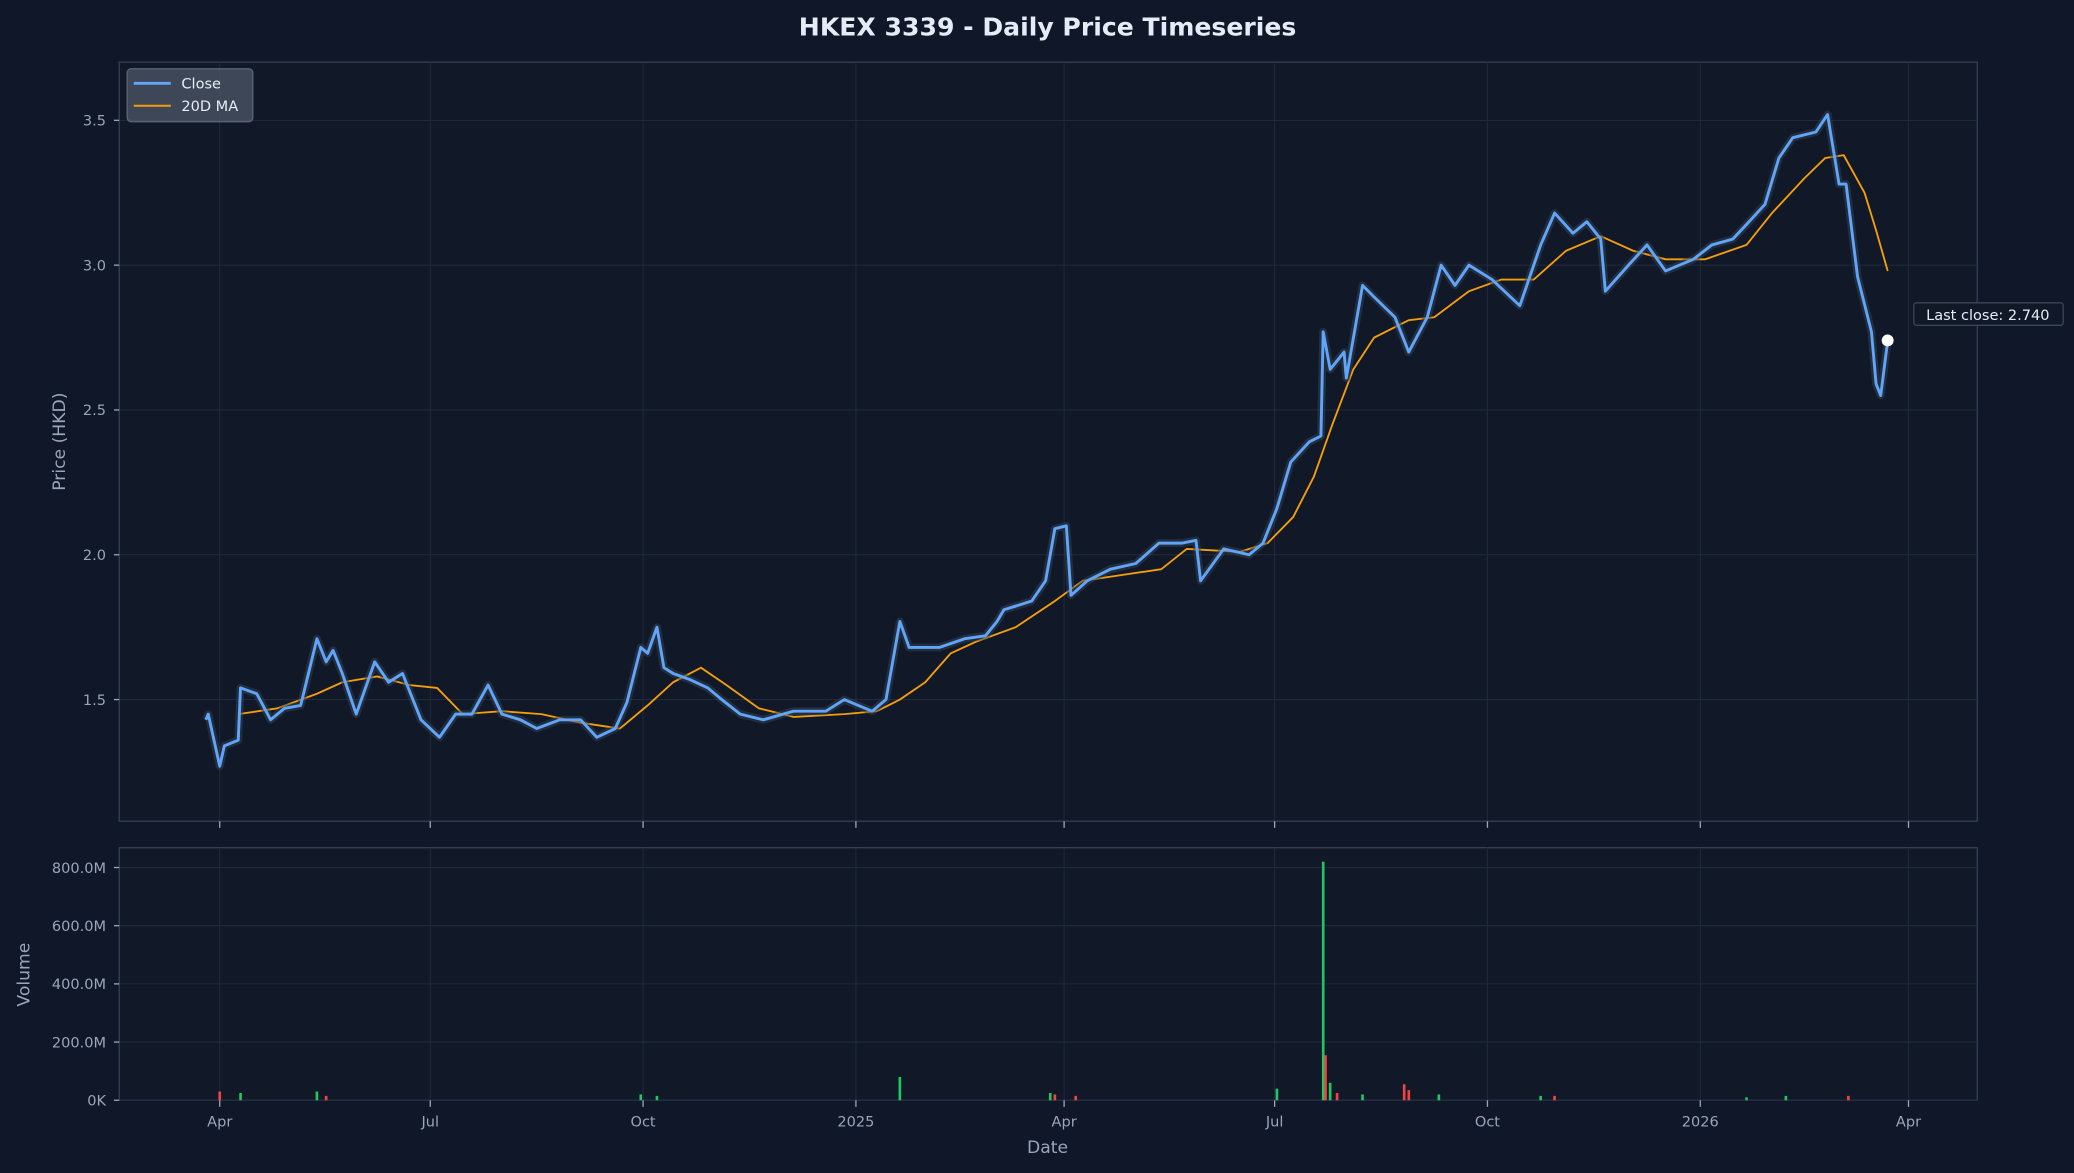 The height and width of the screenshot is (1173, 2074). I want to click on legend: Close 20D MA, so click(190, 95).